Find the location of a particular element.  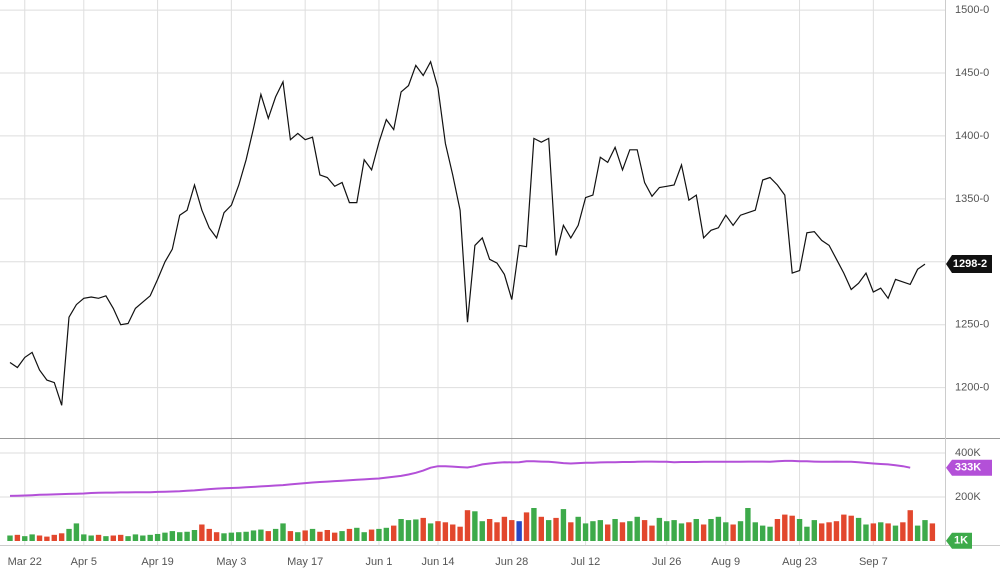

ma-badge is located at coordinates (969, 467).